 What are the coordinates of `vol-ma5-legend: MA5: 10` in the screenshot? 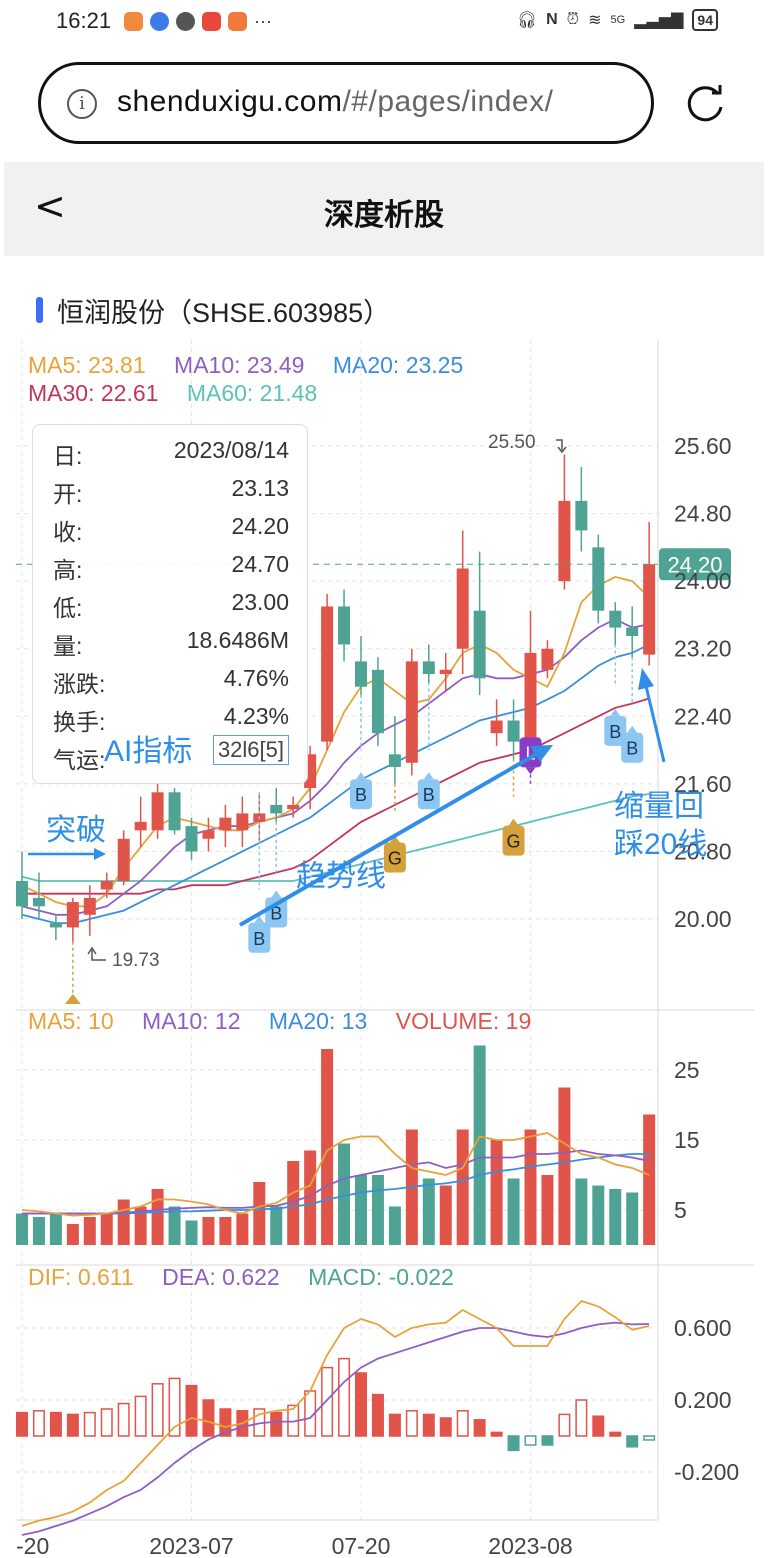 It's located at (71, 1021).